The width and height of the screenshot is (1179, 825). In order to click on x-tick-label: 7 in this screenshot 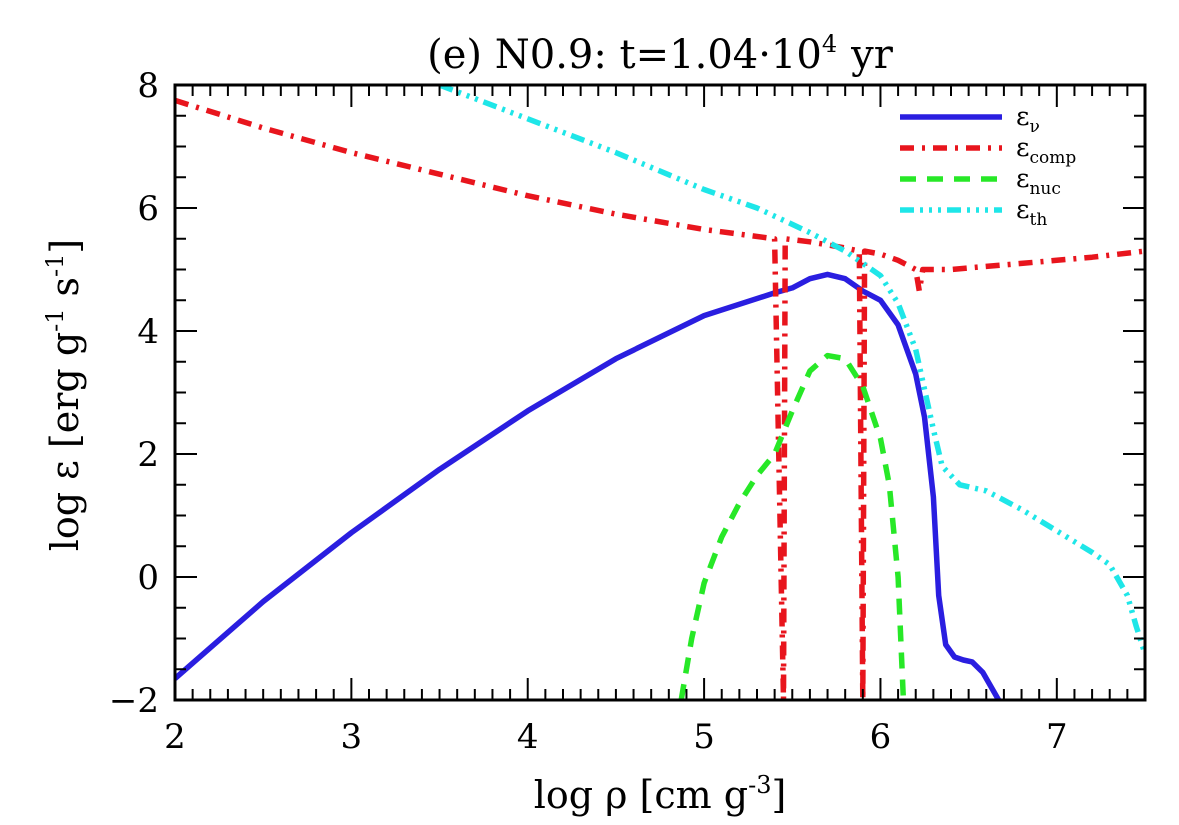, I will do `click(1057, 737)`.